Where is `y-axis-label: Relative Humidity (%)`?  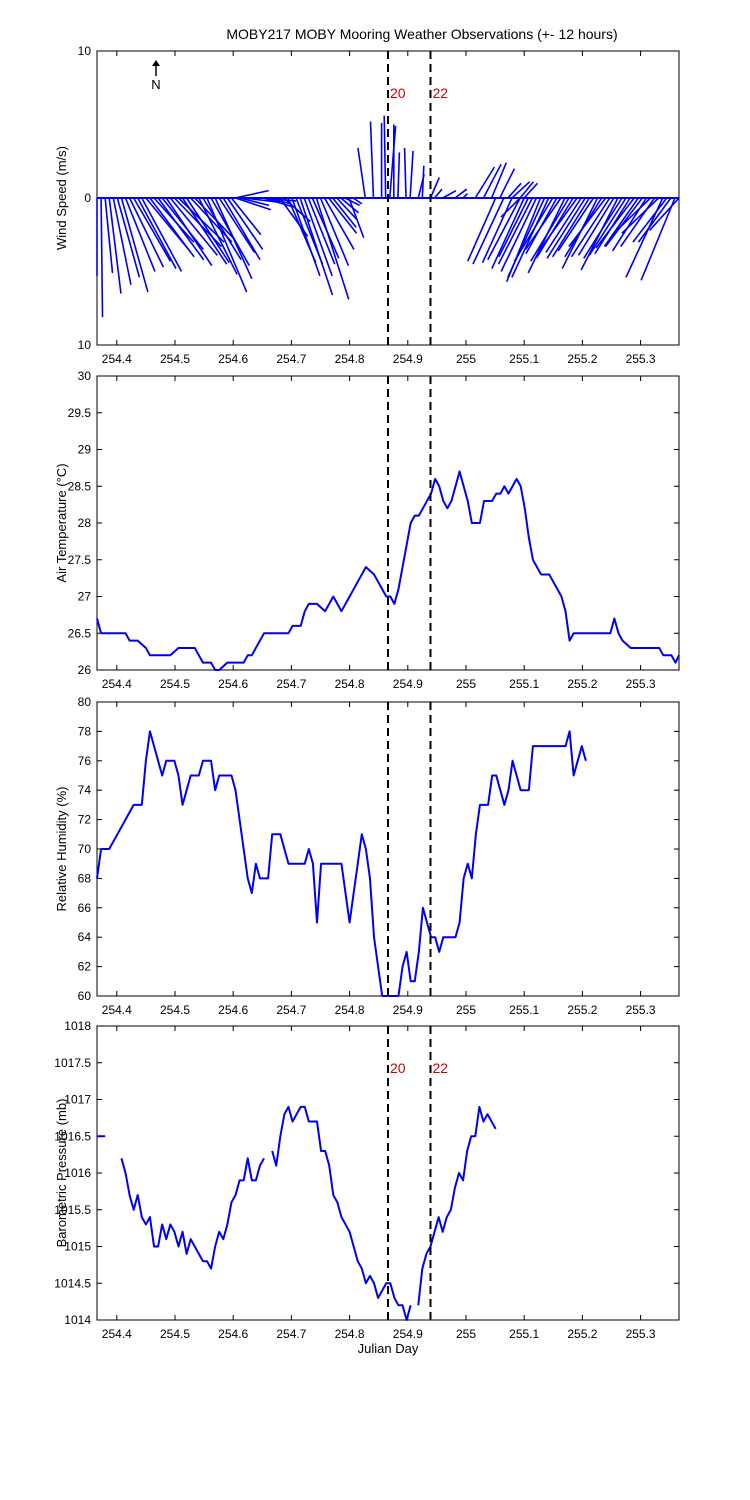 y-axis-label: Relative Humidity (%) is located at coordinates (61, 849).